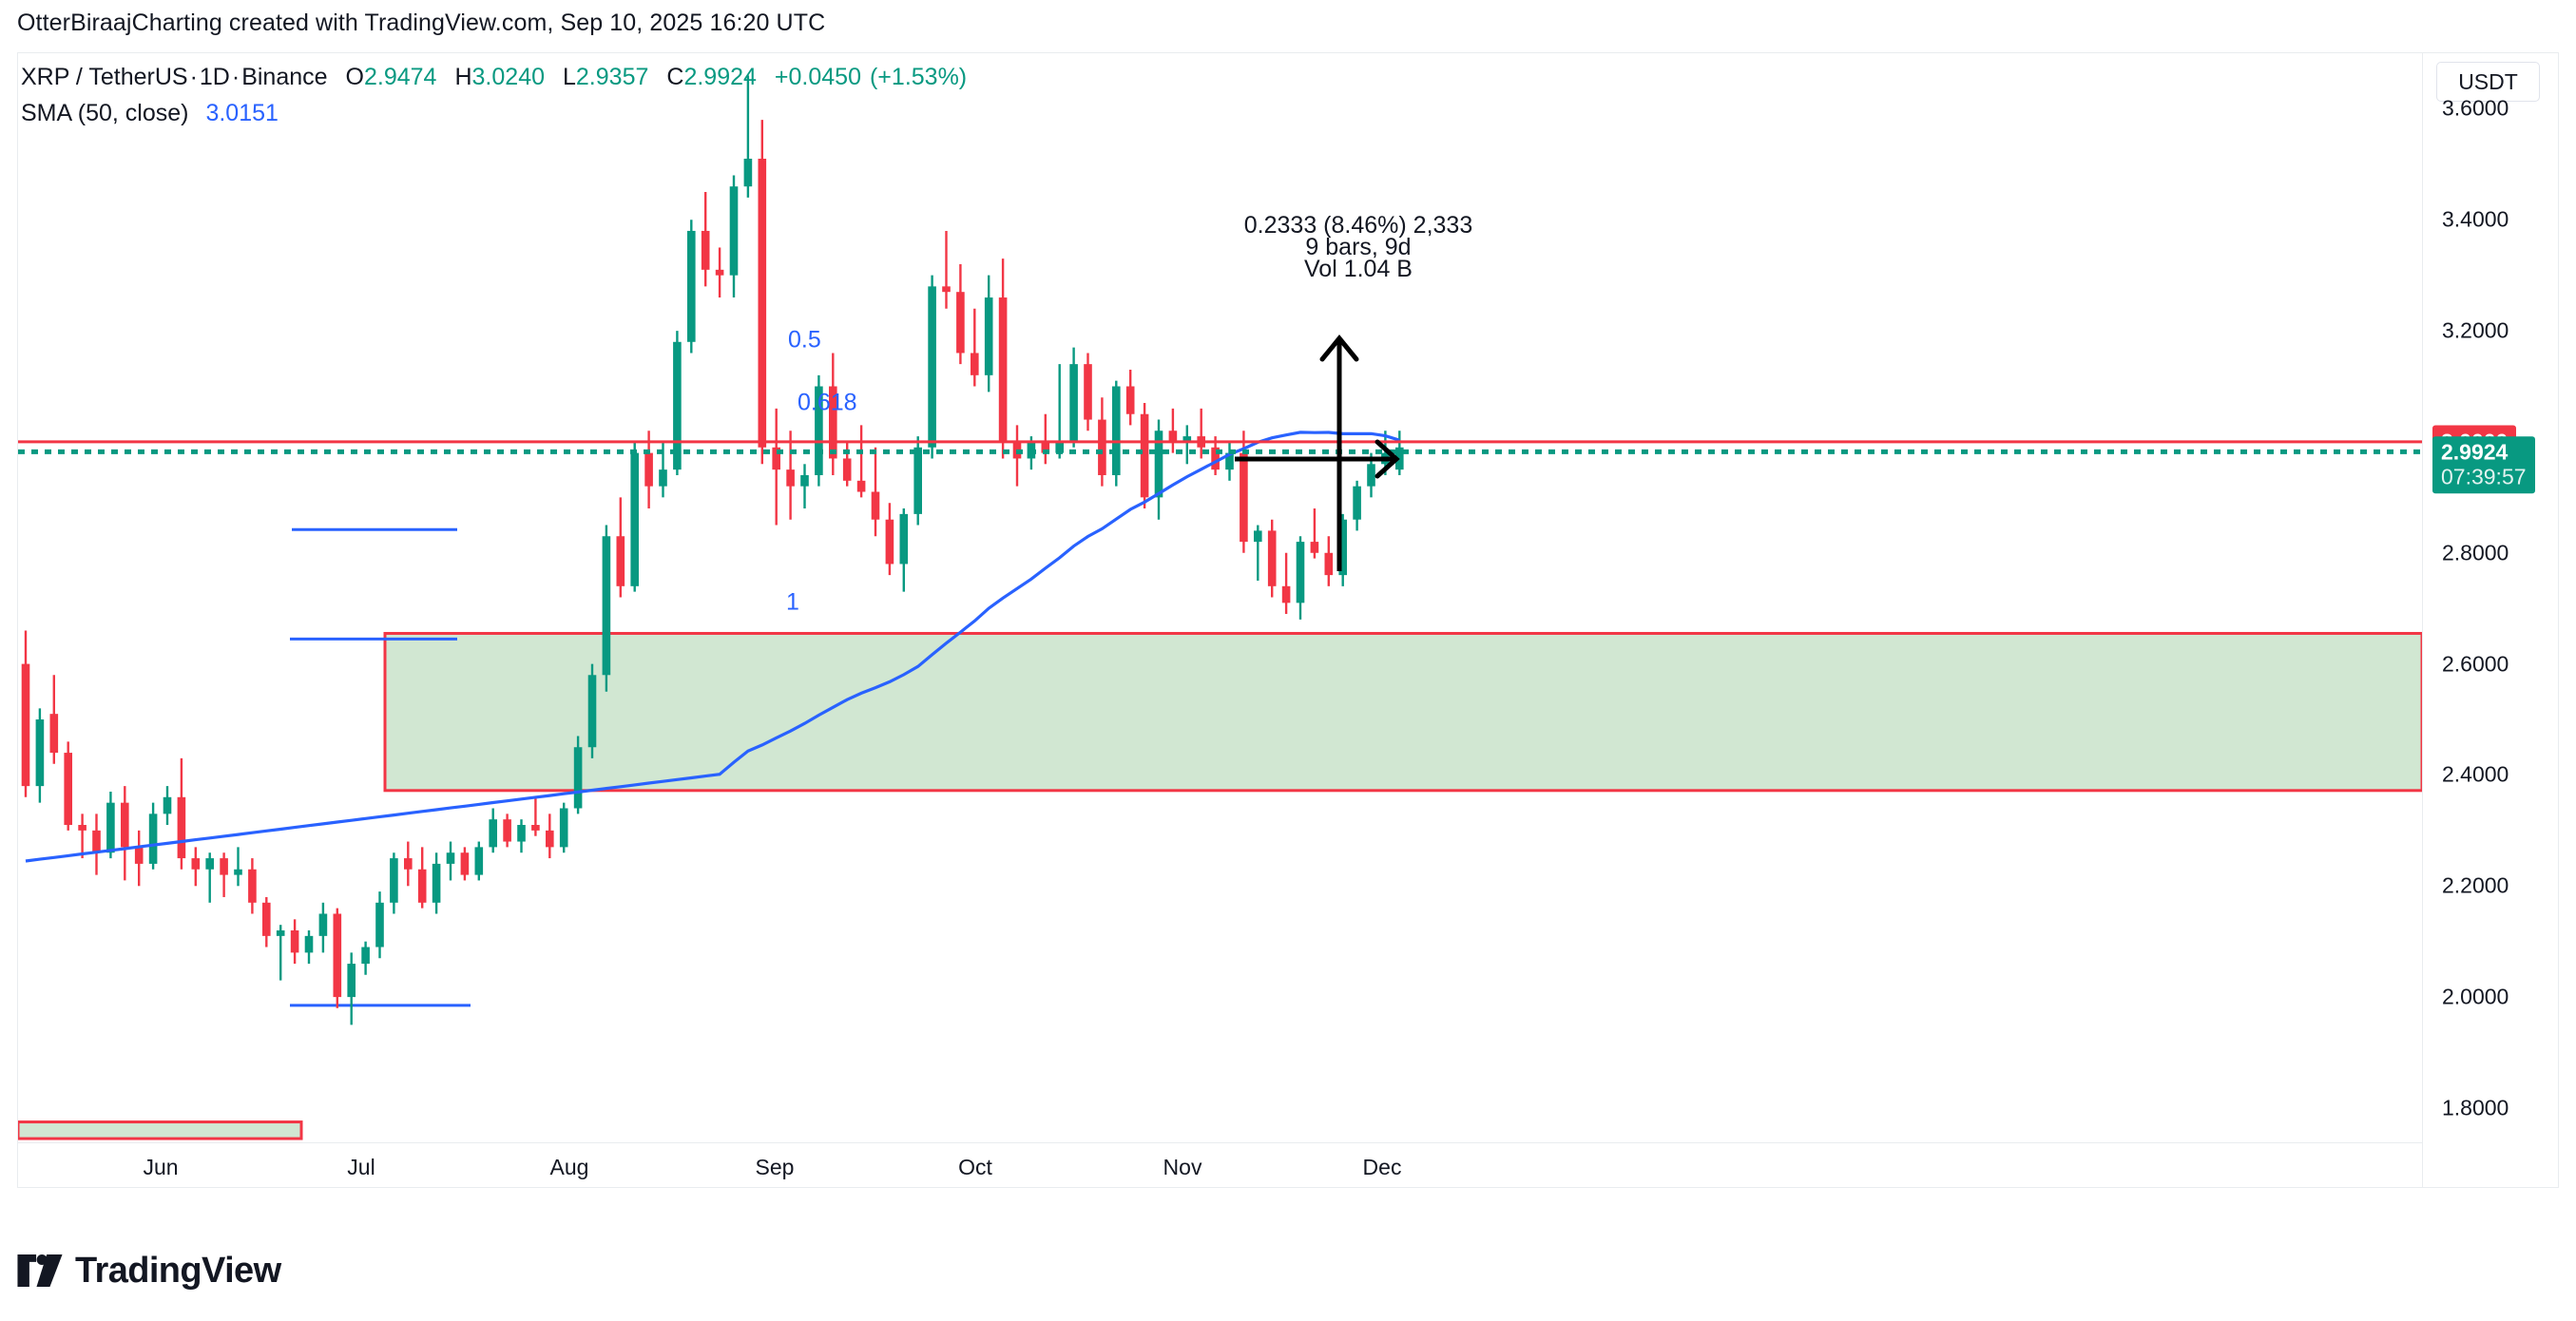  I want to click on time-tick-label: Dec, so click(1382, 1167).